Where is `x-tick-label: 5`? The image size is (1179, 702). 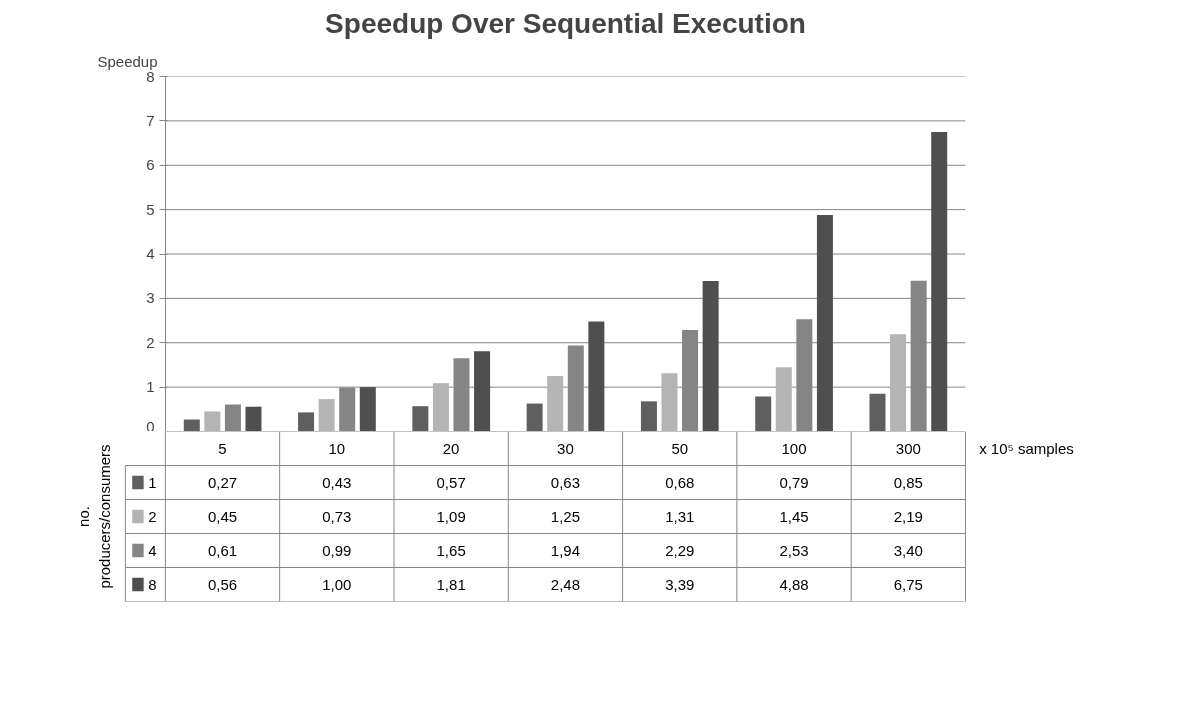
x-tick-label: 5 is located at coordinates (222, 448).